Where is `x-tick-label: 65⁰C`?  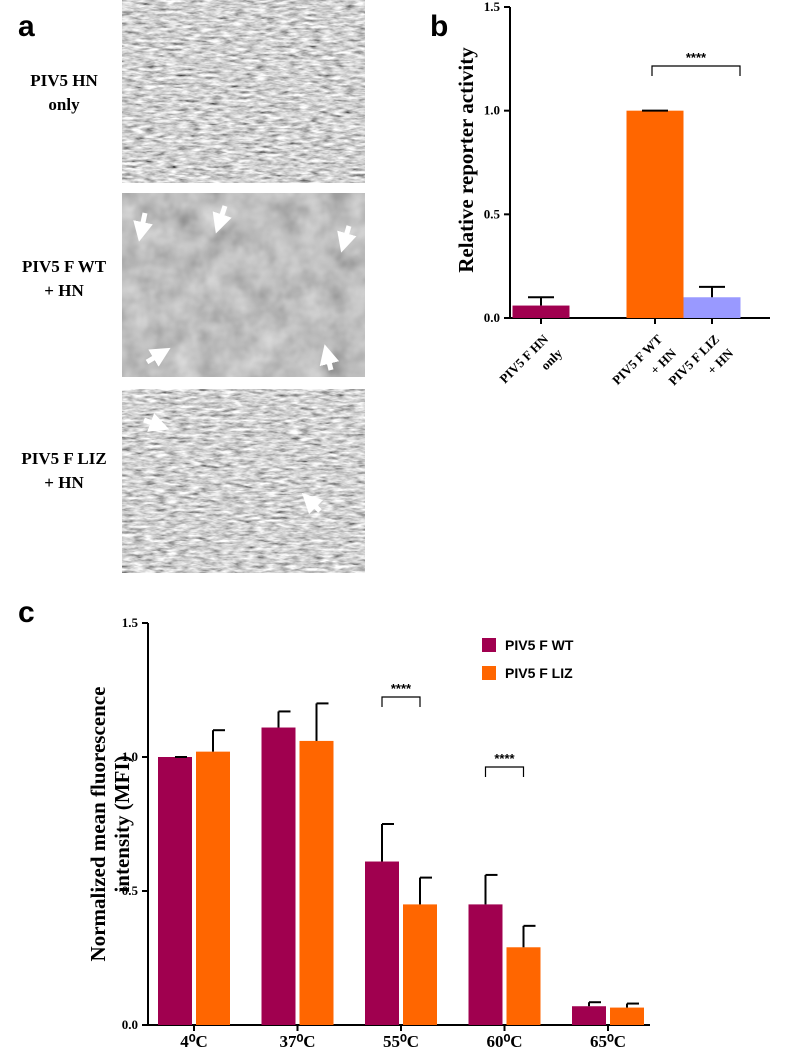
x-tick-label: 65⁰C is located at coordinates (608, 1041).